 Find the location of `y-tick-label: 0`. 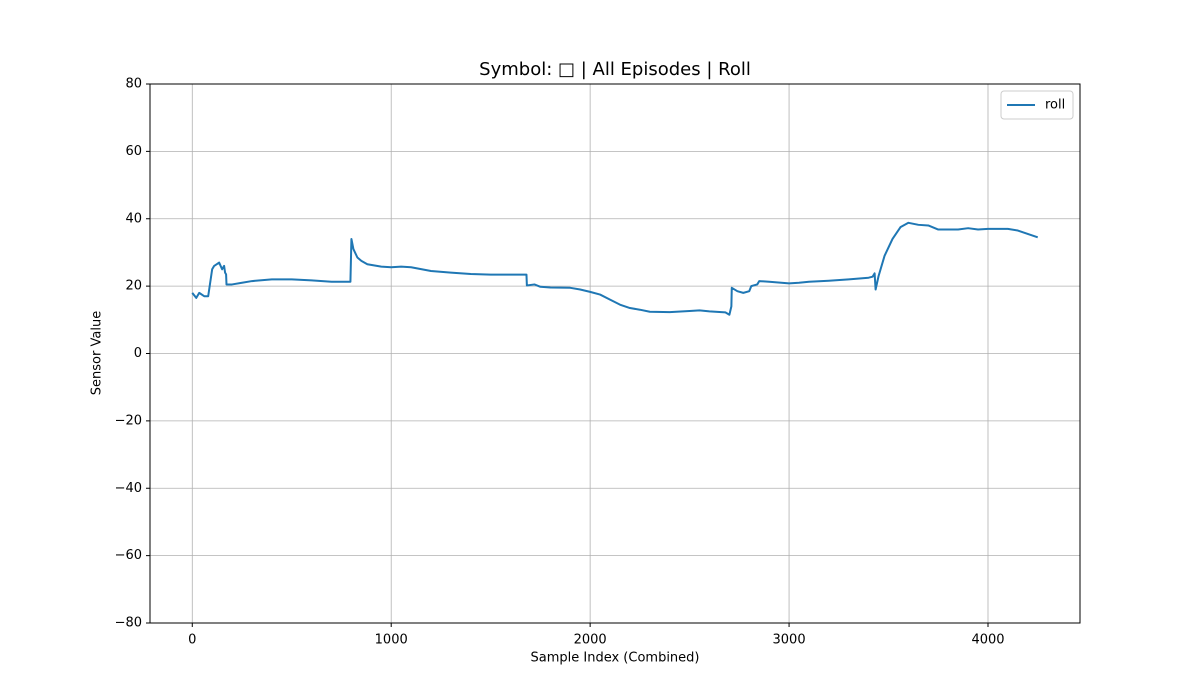

y-tick-label: 0 is located at coordinates (138, 353).